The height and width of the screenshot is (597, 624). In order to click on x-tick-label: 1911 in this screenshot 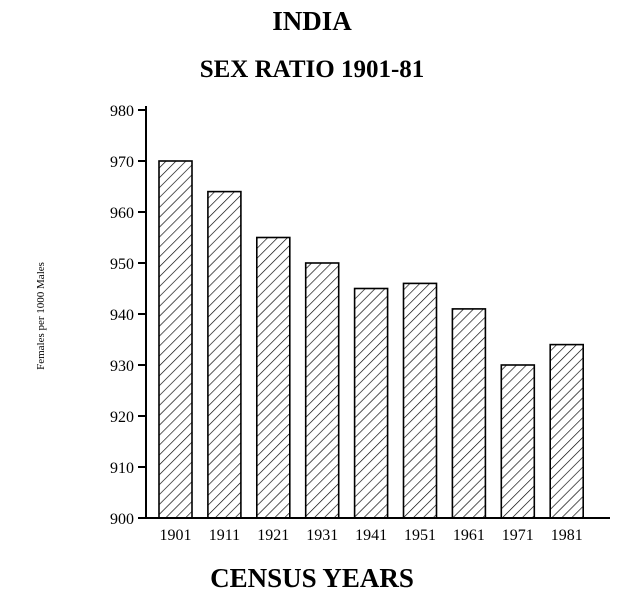, I will do `click(224, 535)`.